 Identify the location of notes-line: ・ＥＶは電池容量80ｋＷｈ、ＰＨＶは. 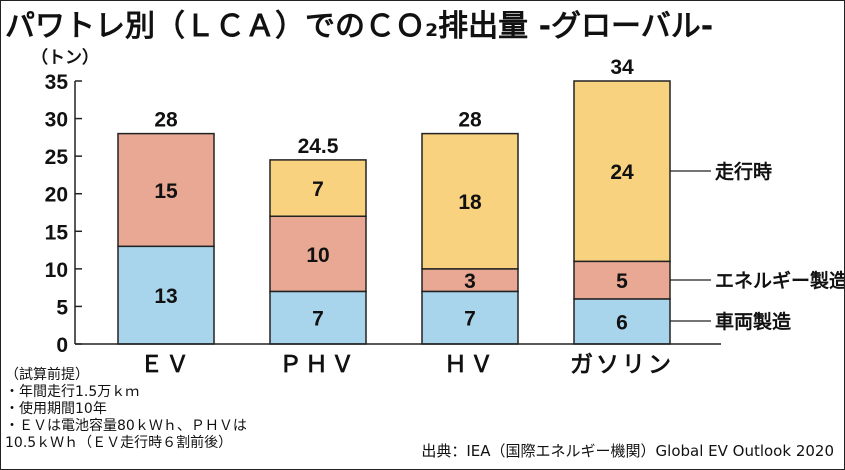
(126, 426).